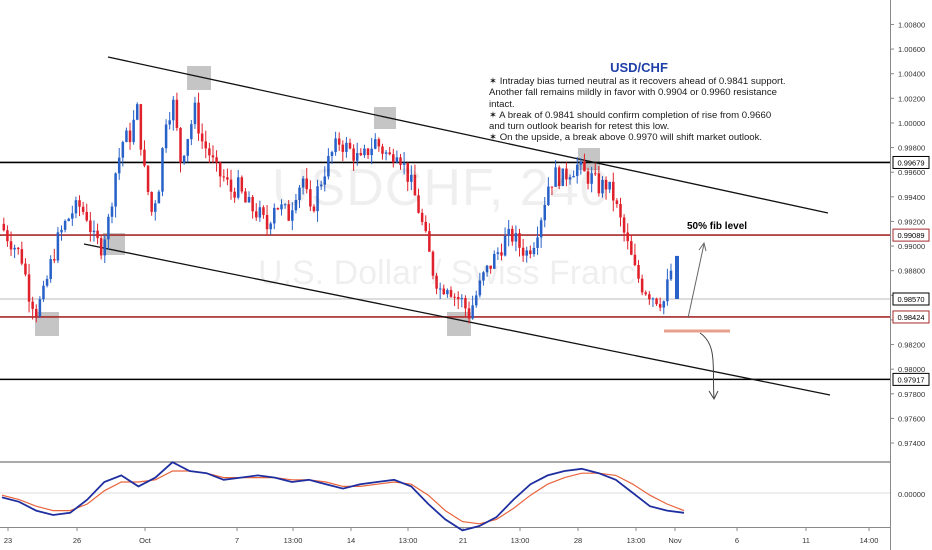  What do you see at coordinates (636, 540) in the screenshot?
I see `time-tick-label: 13:00` at bounding box center [636, 540].